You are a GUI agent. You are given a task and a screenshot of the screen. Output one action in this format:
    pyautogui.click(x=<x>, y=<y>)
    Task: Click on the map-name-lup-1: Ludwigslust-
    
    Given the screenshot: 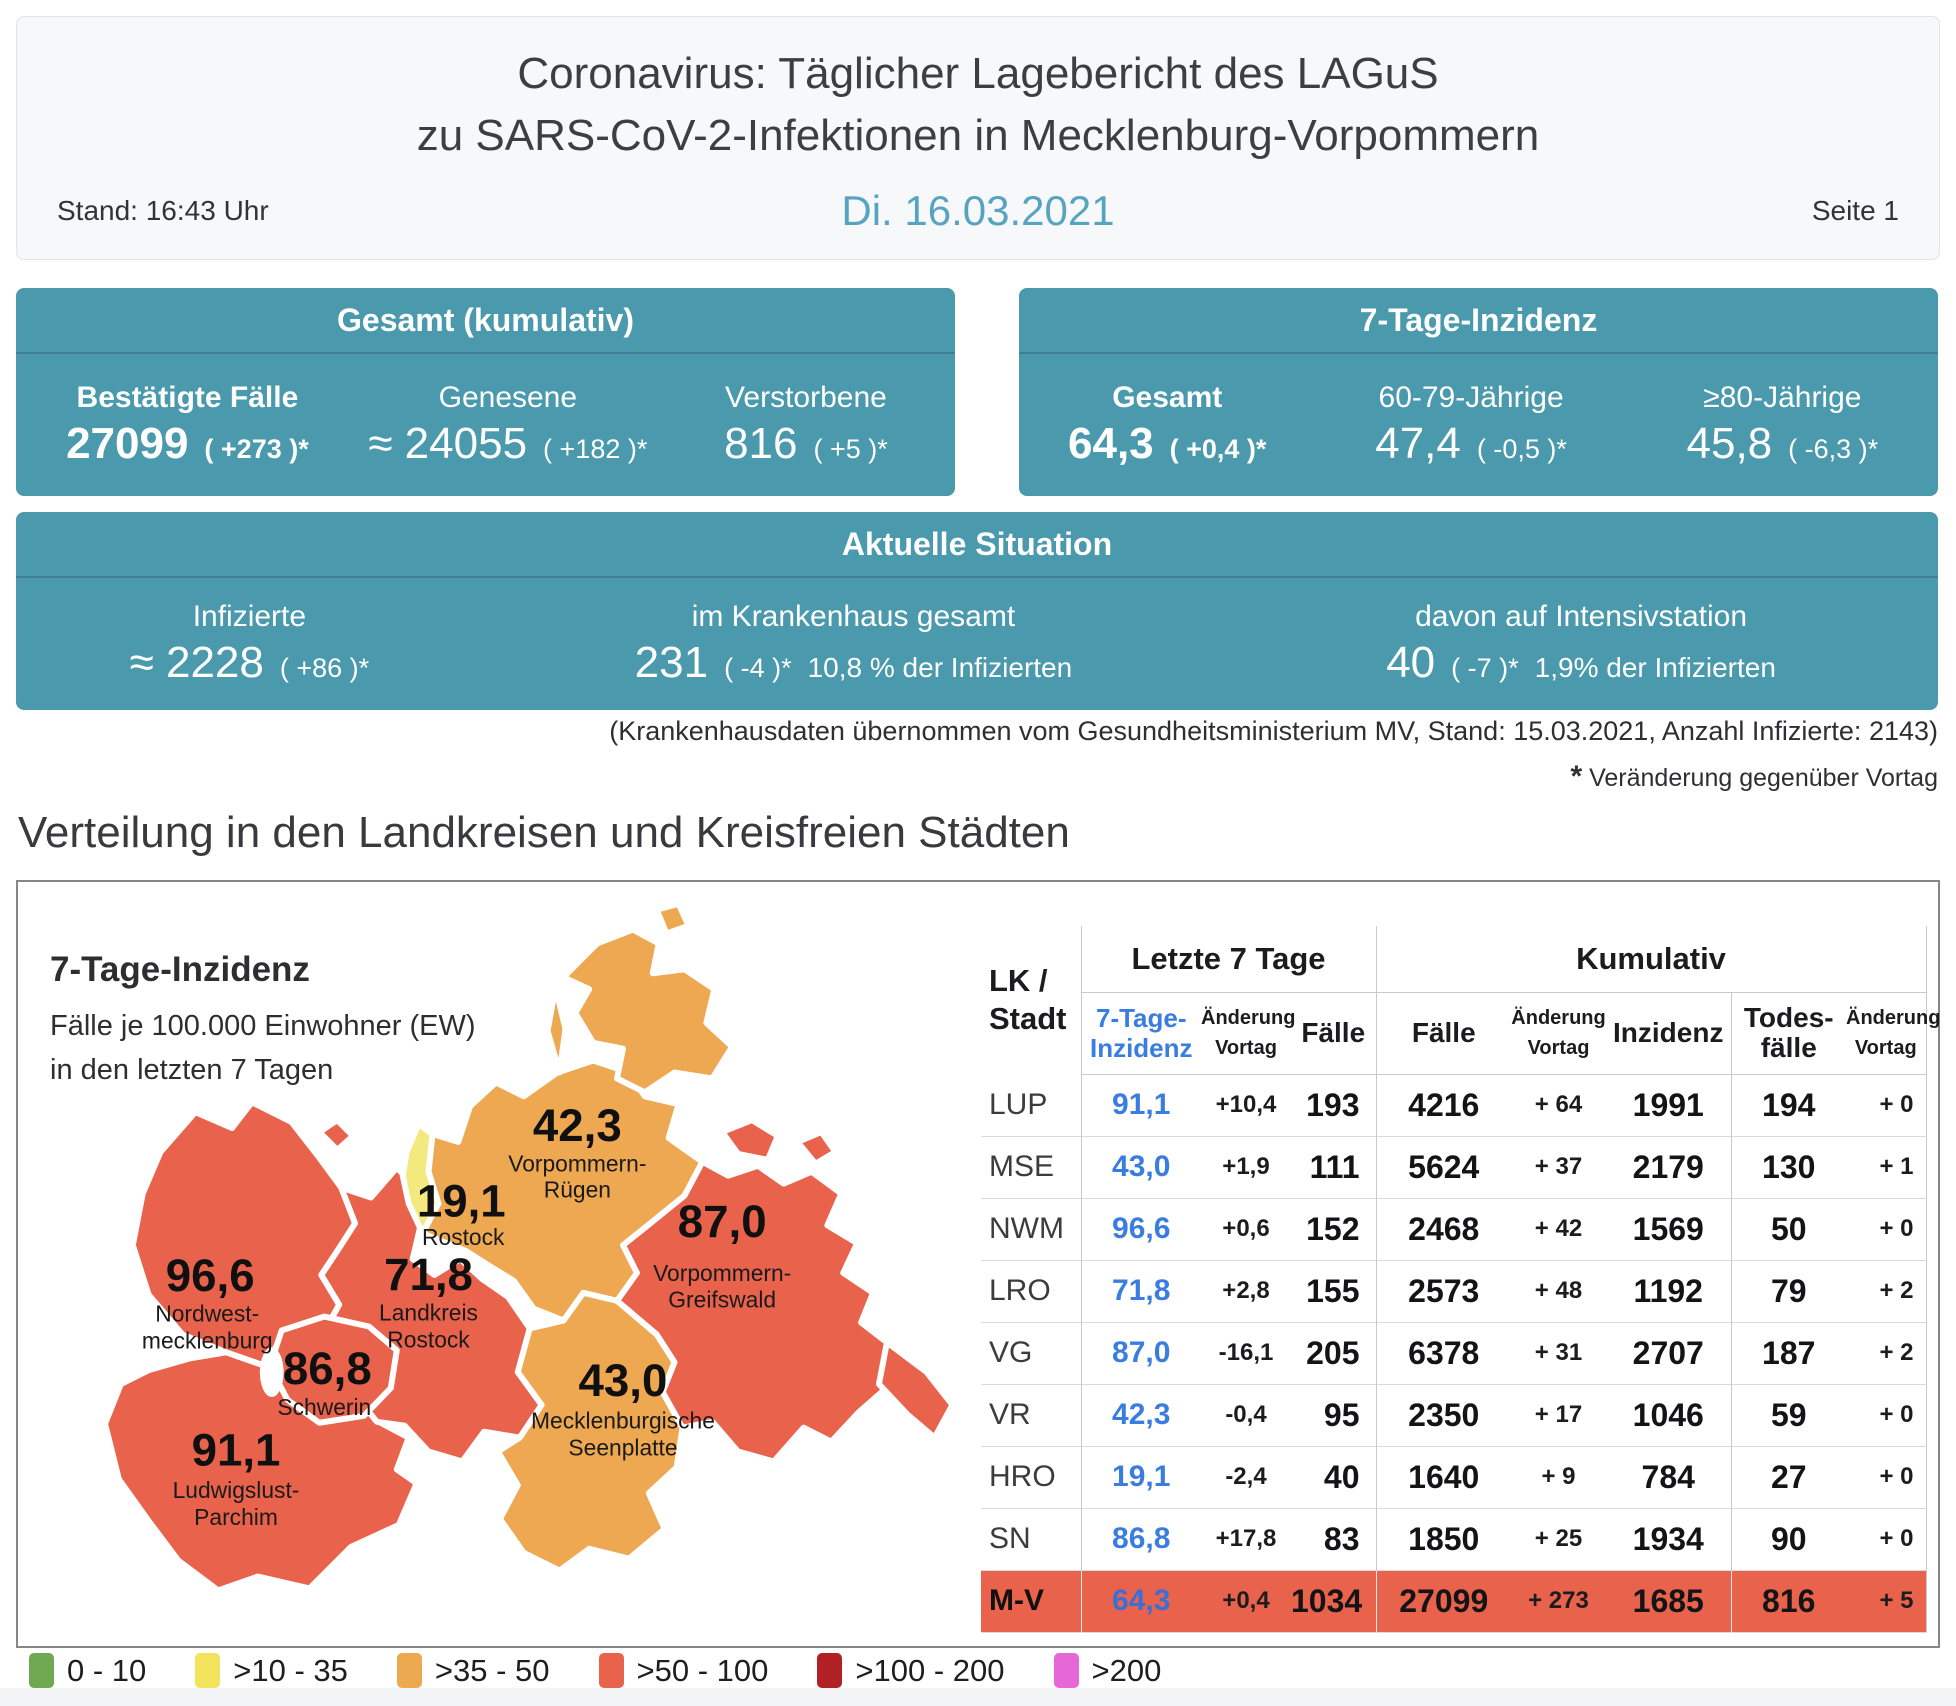 What is the action you would take?
    pyautogui.click(x=236, y=1490)
    